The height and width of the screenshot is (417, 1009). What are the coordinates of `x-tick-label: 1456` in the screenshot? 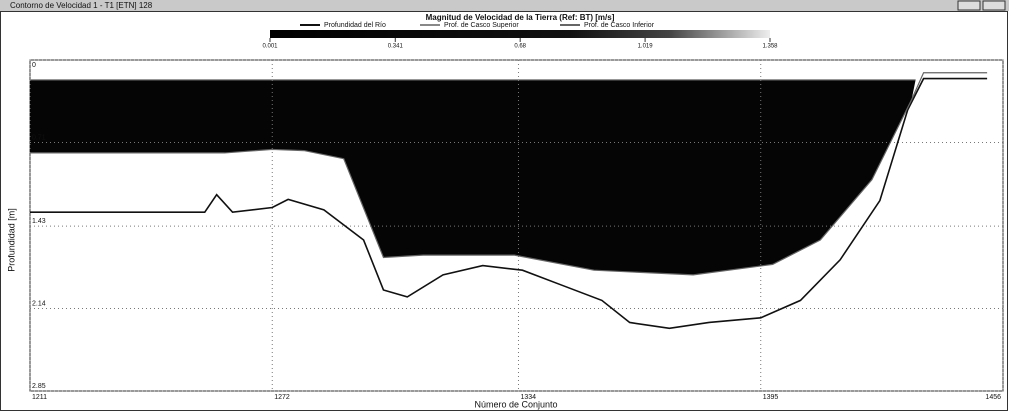 It's located at (993, 397).